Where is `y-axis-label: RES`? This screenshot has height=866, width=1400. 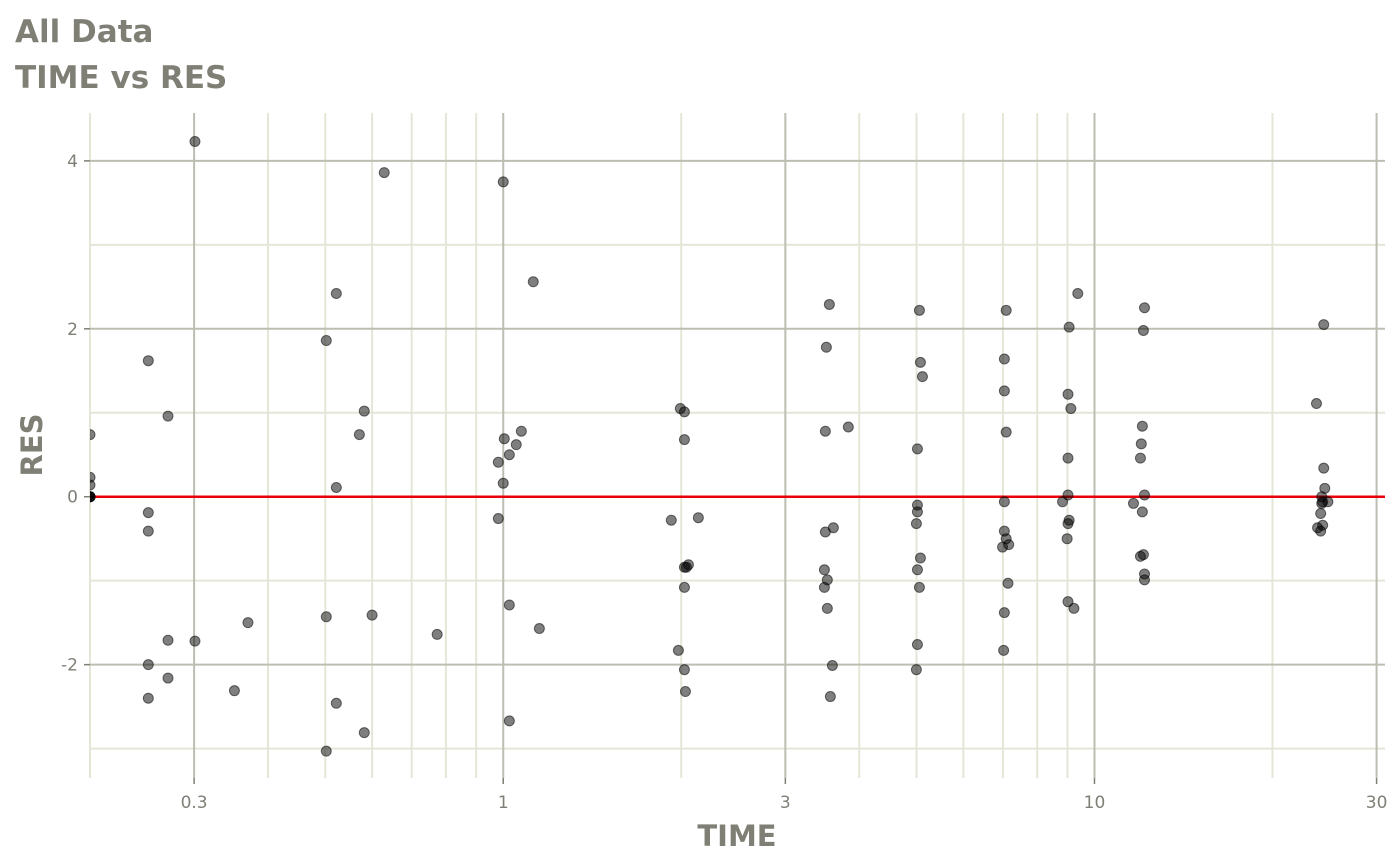 y-axis-label: RES is located at coordinates (32, 444).